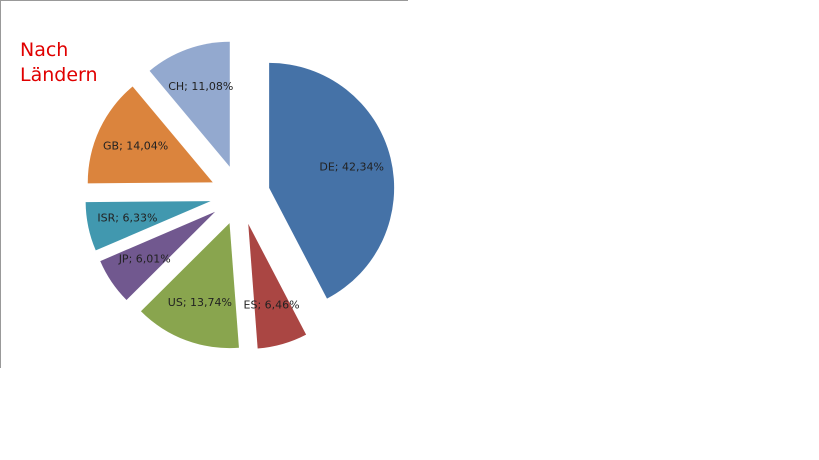 This screenshot has height=460, width=819. What do you see at coordinates (59, 62) in the screenshot?
I see `chart-title: Nach Ländern` at bounding box center [59, 62].